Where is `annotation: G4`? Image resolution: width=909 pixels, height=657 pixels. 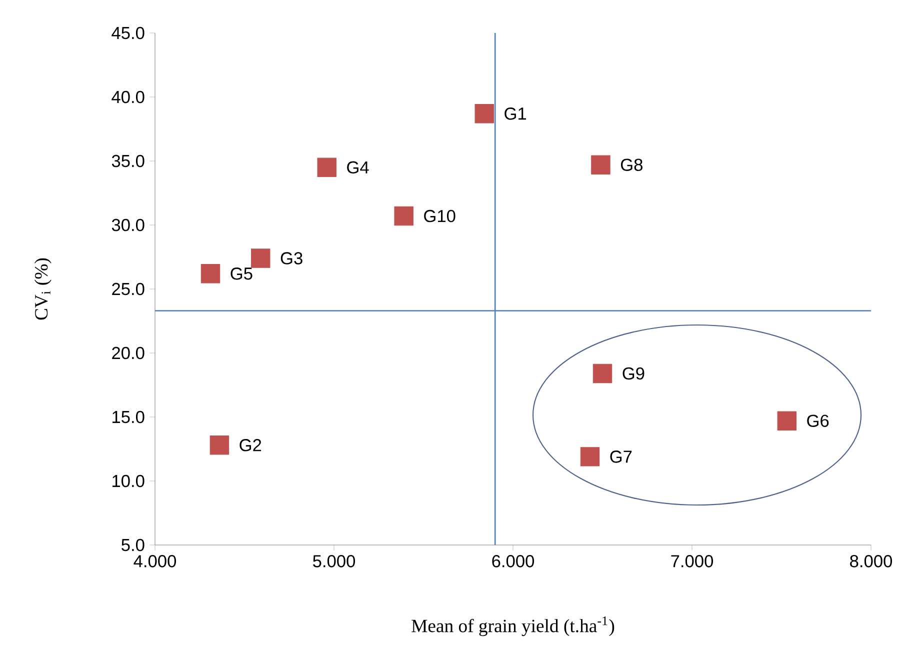 annotation: G4 is located at coordinates (358, 167).